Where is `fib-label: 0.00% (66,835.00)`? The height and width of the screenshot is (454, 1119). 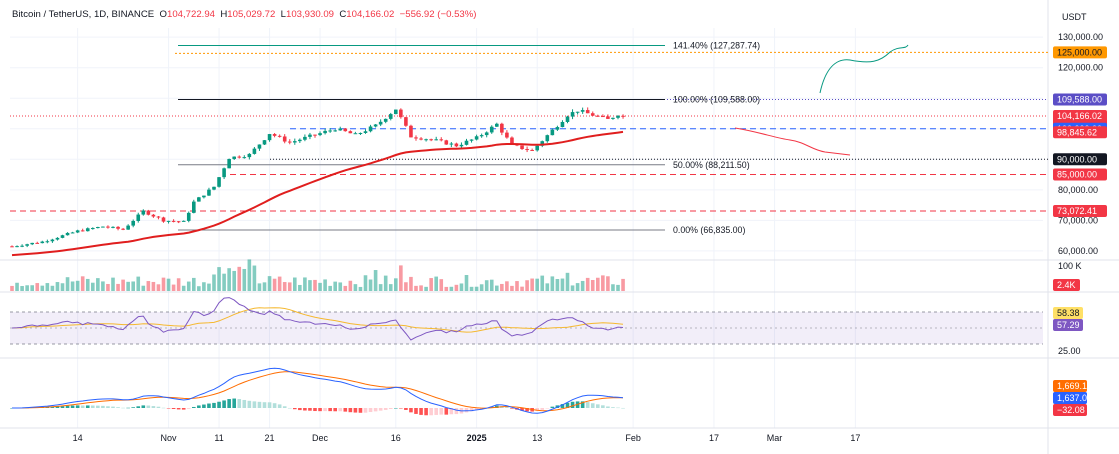 fib-label: 0.00% (66,835.00) is located at coordinates (709, 230).